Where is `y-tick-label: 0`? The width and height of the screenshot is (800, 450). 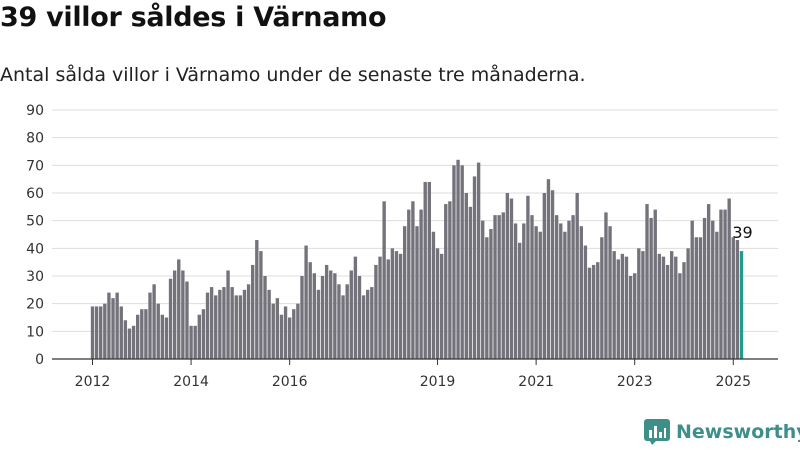 y-tick-label: 0 is located at coordinates (39, 360).